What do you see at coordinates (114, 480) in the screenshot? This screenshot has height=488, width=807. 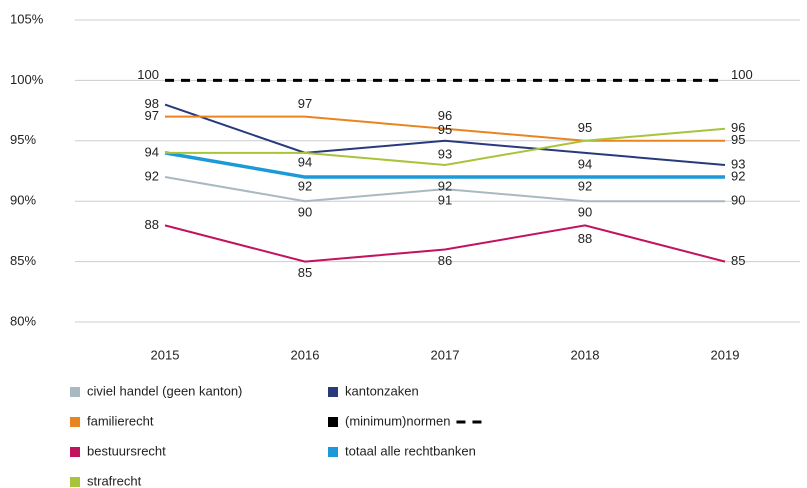 I see `legend-label: strafrecht` at bounding box center [114, 480].